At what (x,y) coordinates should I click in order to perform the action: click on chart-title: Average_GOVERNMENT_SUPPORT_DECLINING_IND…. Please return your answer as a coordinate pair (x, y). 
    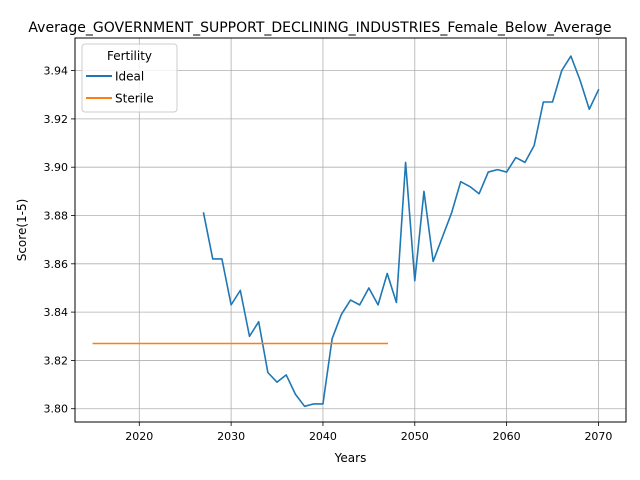
    Looking at the image, I should click on (319, 28).